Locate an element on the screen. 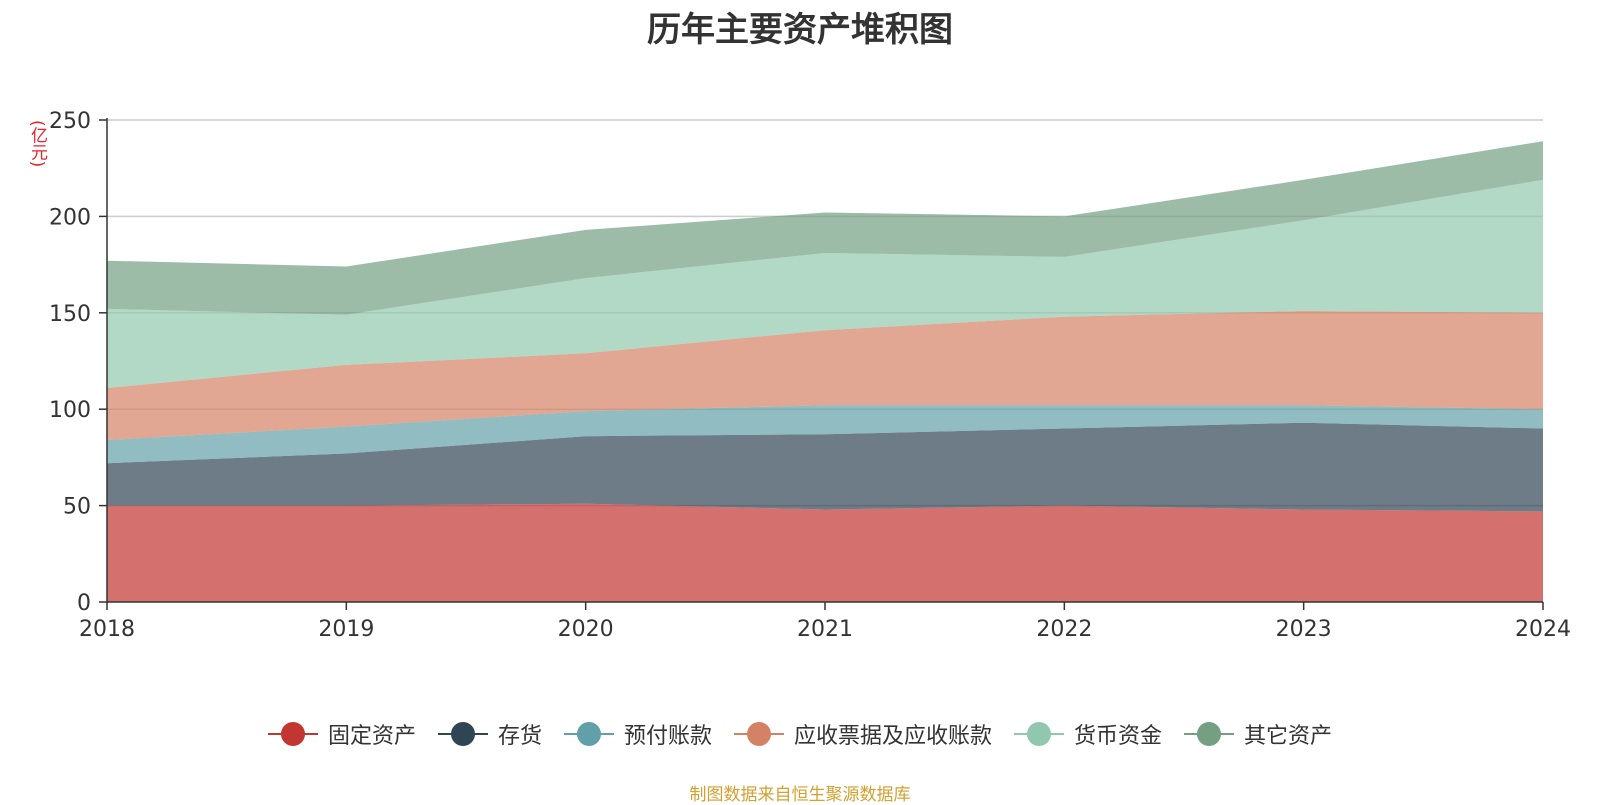  chart-title: 历年主要资产堆积图 is located at coordinates (800, 30).